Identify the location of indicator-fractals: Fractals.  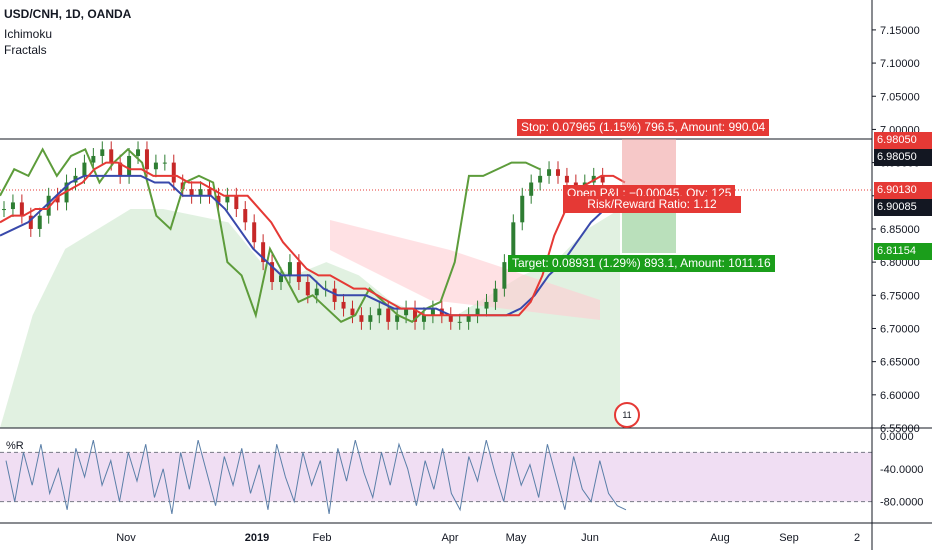
(25, 50).